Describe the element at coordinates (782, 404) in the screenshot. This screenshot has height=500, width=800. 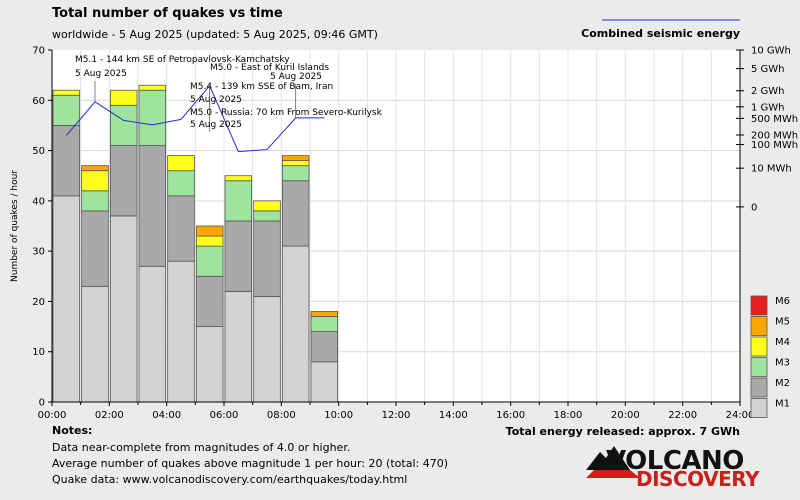
I see `legend-label-m1: M1` at that location.